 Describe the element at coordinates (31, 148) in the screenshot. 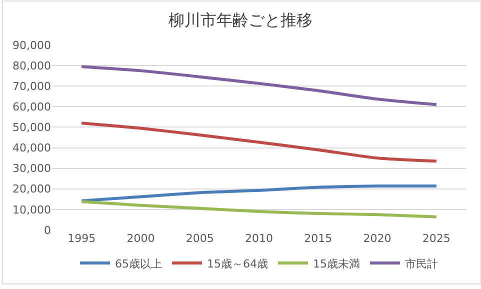

I see `y-tick-label: 40,000` at that location.